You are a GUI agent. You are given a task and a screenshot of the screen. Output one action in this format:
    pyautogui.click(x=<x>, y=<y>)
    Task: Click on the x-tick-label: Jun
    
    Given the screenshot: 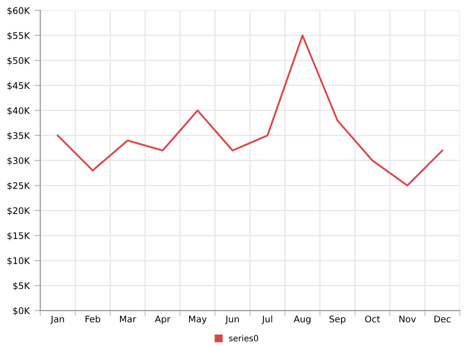 What is the action you would take?
    pyautogui.click(x=232, y=320)
    